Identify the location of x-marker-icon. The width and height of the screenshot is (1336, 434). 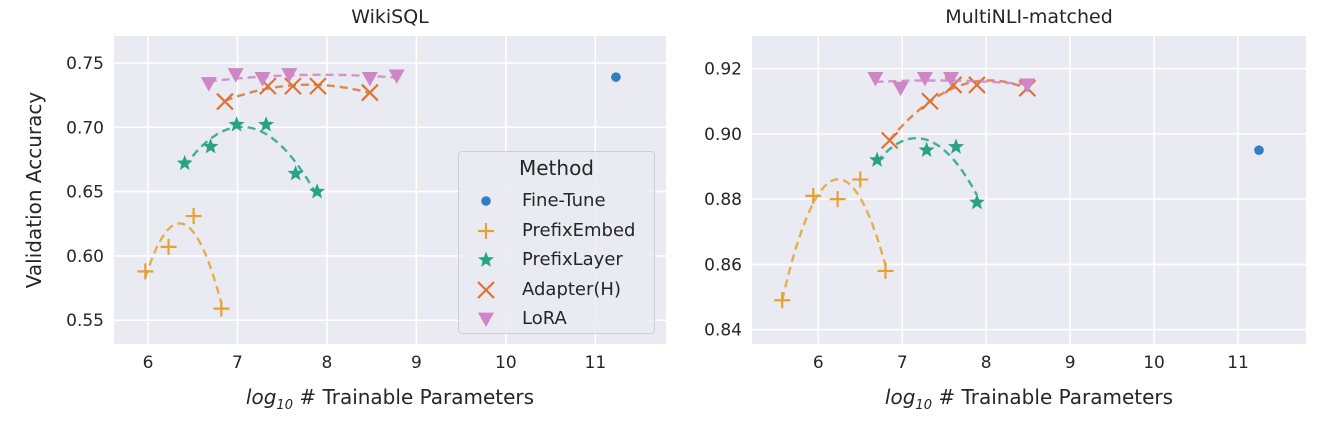
(486, 289).